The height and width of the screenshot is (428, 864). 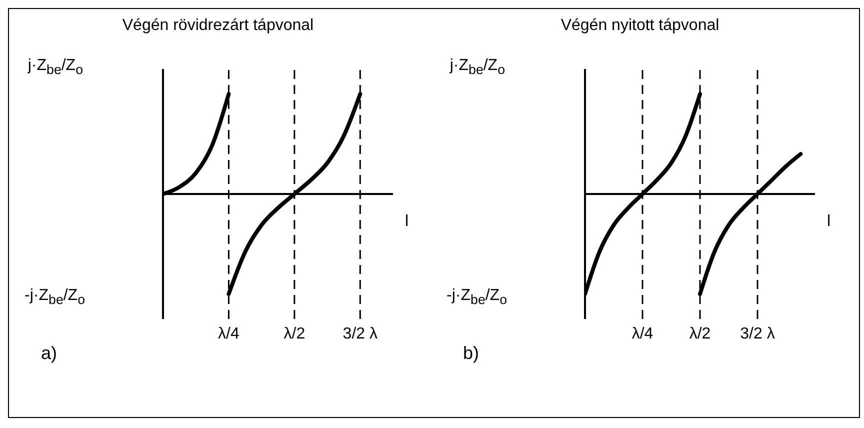 What do you see at coordinates (49, 353) in the screenshot?
I see `text: a)` at bounding box center [49, 353].